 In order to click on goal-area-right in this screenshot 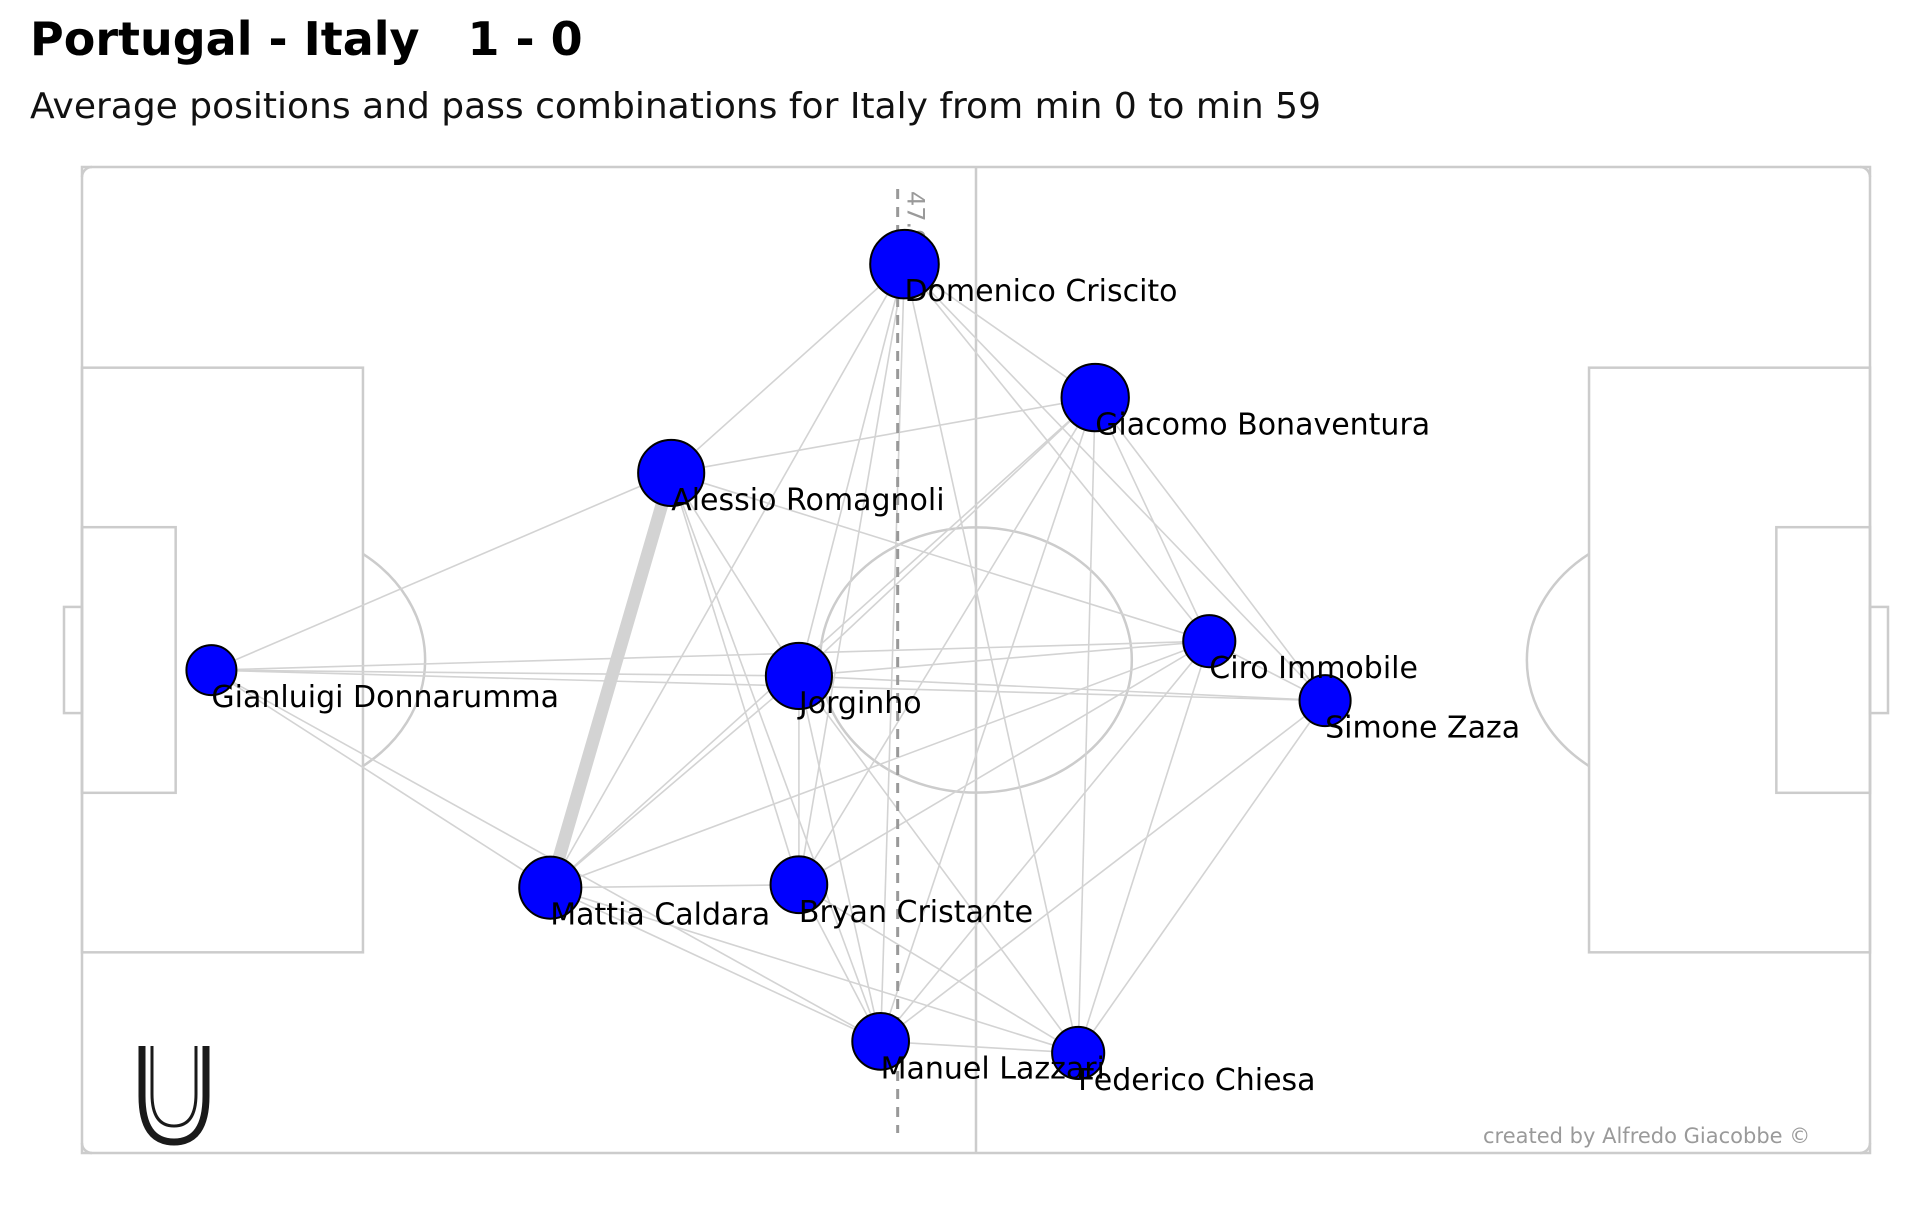, I will do `click(1823, 660)`.